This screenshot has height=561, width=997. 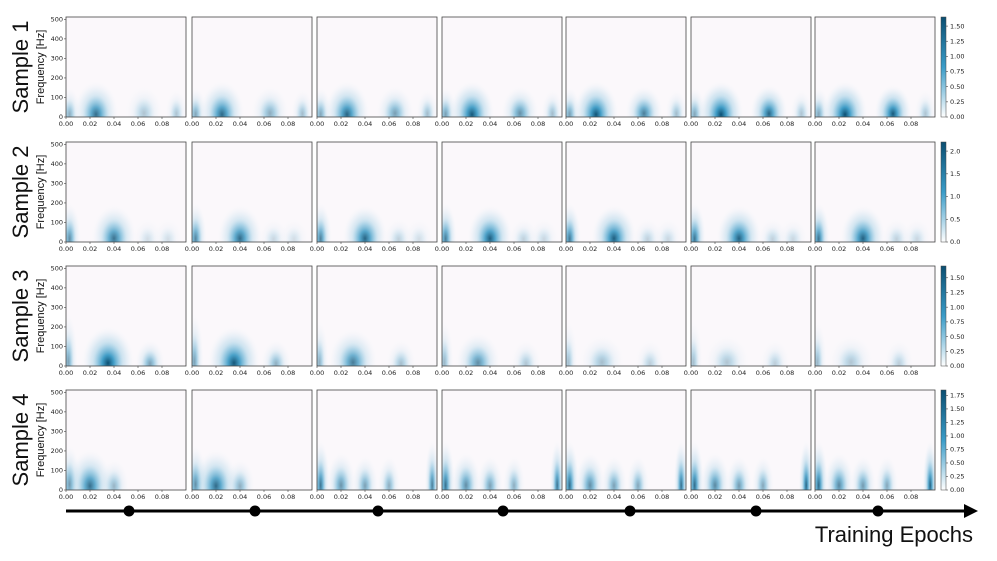 I want to click on colorbar-tick-label: 1.00, so click(x=957, y=307).